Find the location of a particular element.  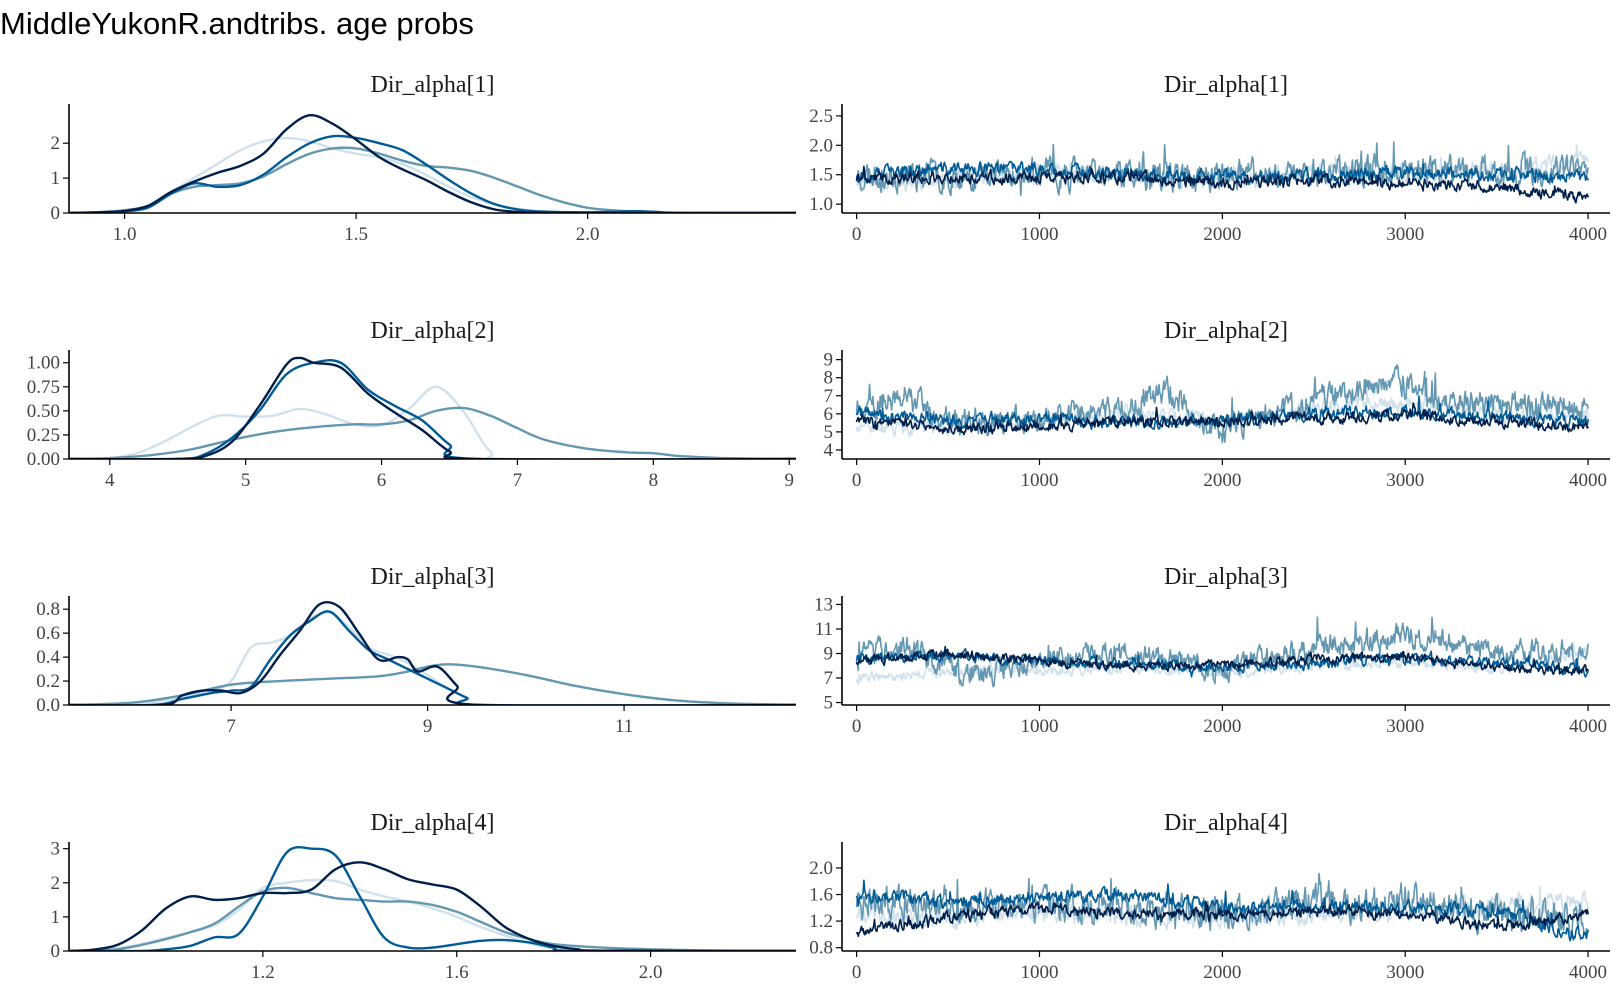

y-tick-label: 8 is located at coordinates (829, 378).